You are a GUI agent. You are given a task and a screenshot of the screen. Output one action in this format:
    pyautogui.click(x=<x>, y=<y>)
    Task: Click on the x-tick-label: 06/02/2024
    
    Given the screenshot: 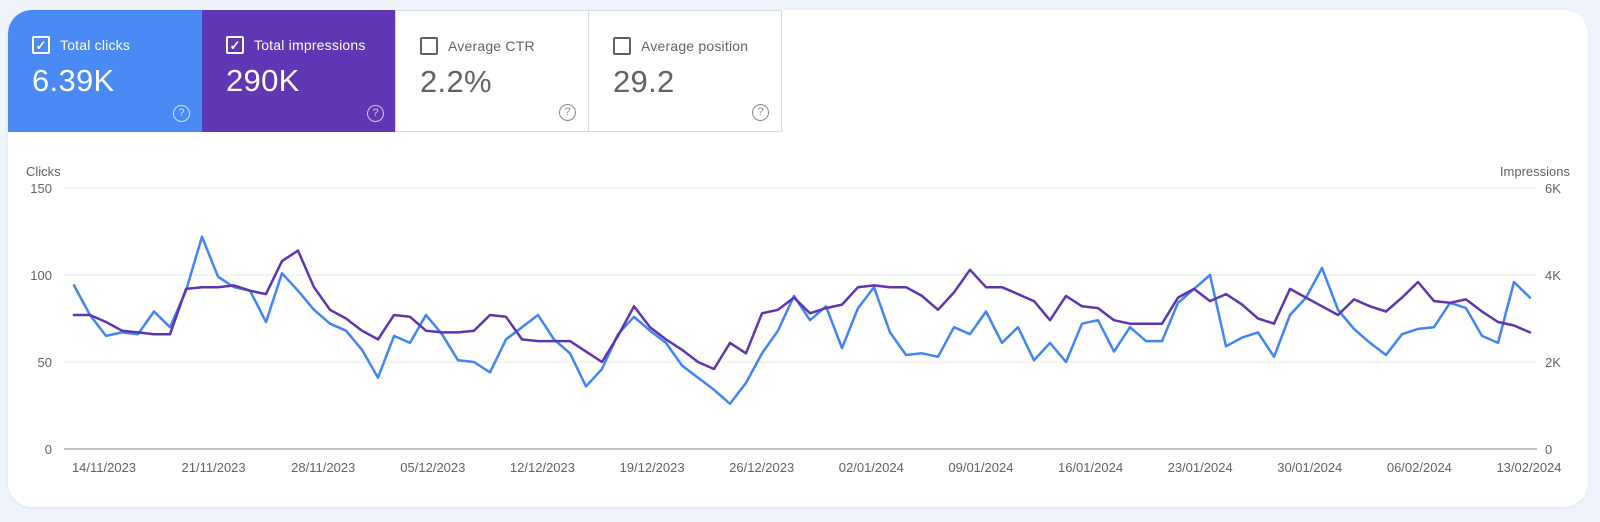 What is the action you would take?
    pyautogui.click(x=1419, y=467)
    